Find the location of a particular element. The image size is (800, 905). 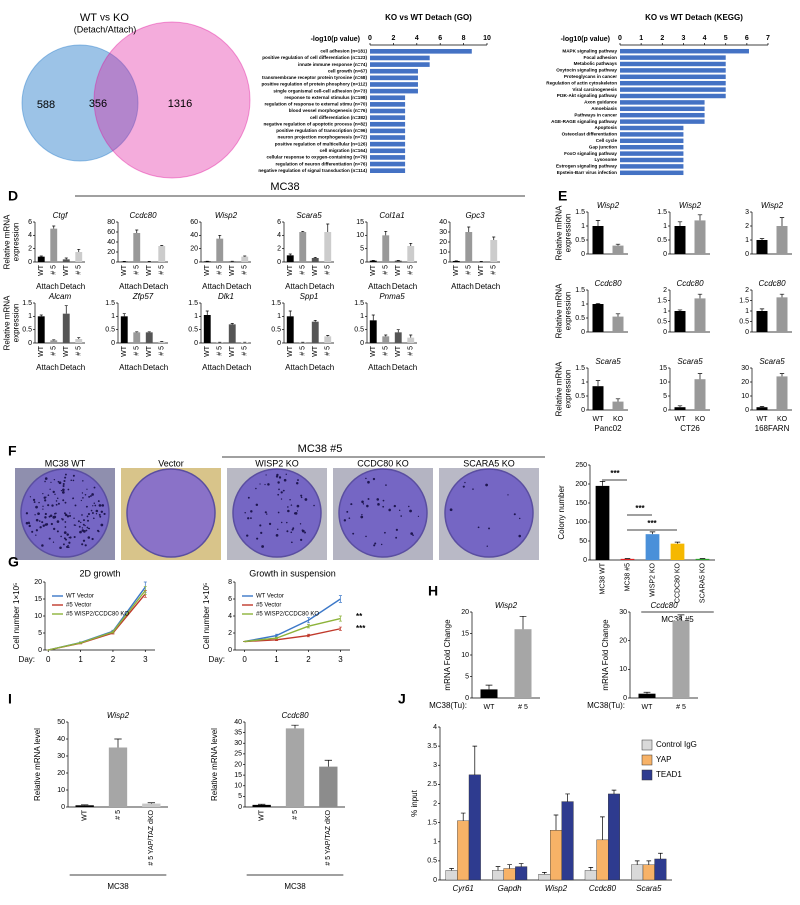

chart-title: Ccdc80 is located at coordinates (295, 715).